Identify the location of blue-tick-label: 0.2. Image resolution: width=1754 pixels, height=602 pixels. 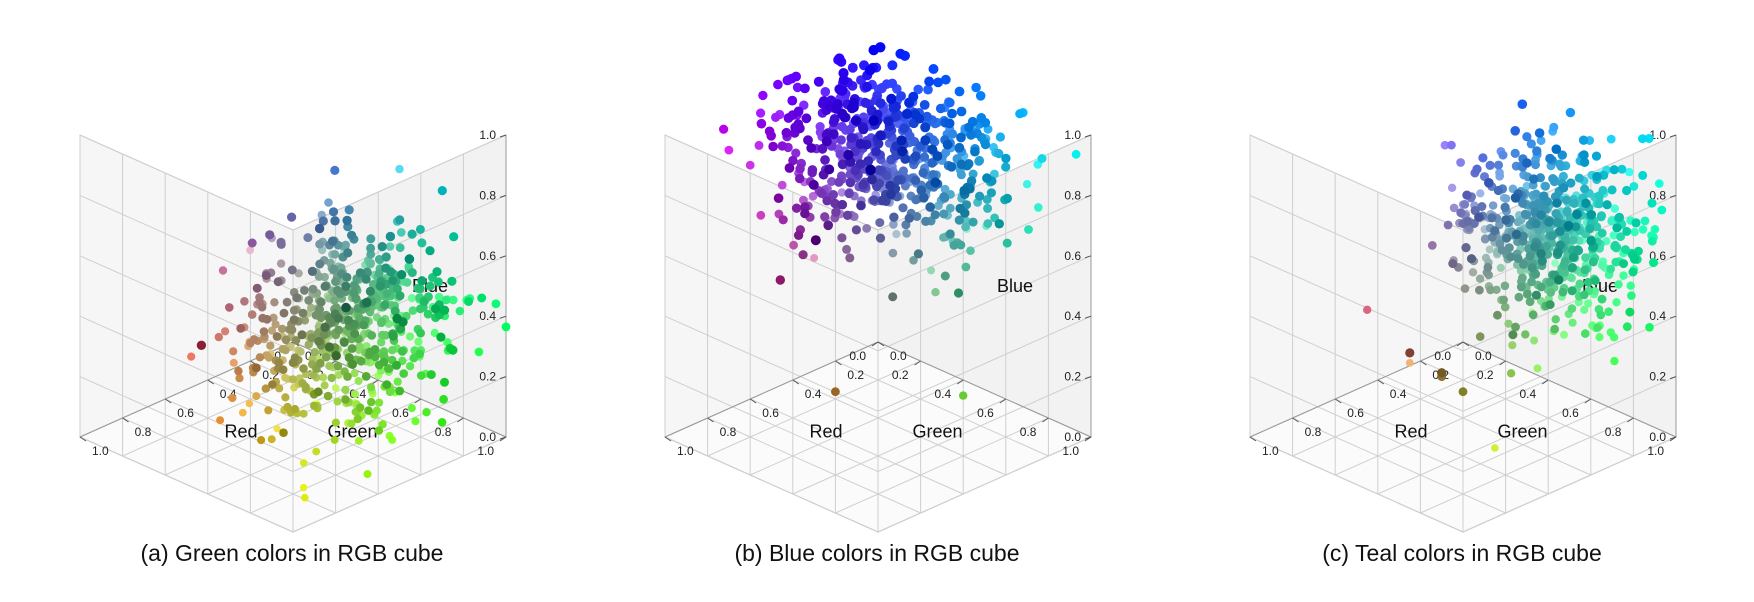
(487, 377).